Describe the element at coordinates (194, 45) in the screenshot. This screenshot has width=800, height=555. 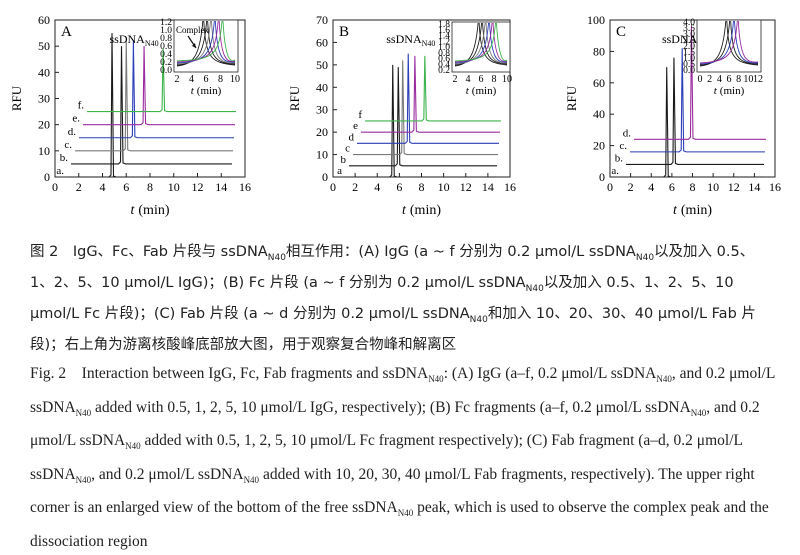
I see `arrow-head-icon` at that location.